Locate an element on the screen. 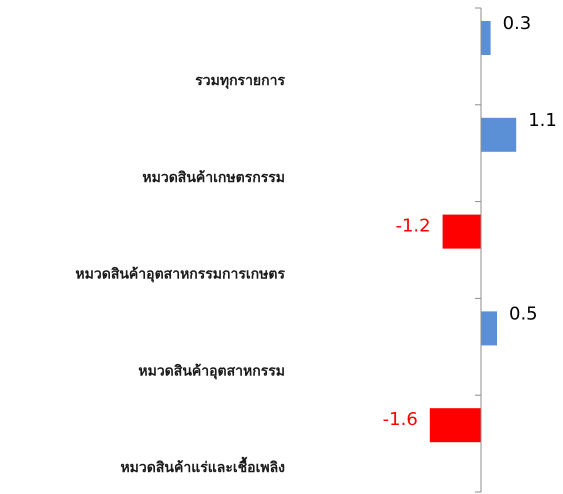 This screenshot has width=563, height=494. data-label: -1.6 is located at coordinates (400, 419).